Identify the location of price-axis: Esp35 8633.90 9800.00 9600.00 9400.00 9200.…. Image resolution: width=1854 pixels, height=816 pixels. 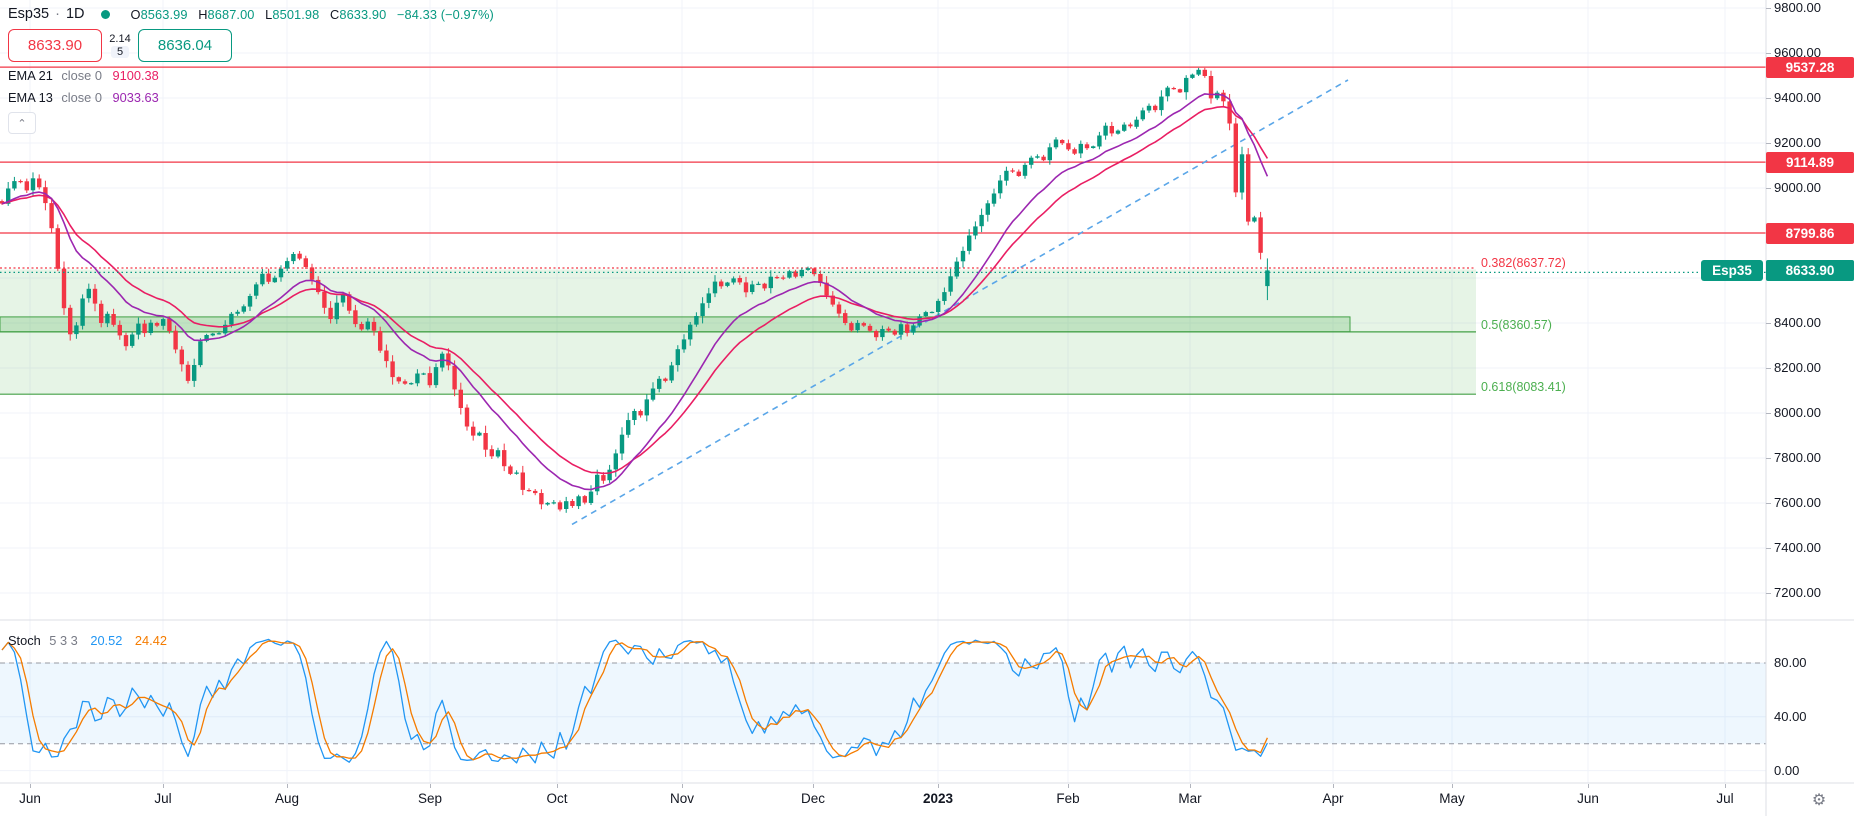
(1777, 391).